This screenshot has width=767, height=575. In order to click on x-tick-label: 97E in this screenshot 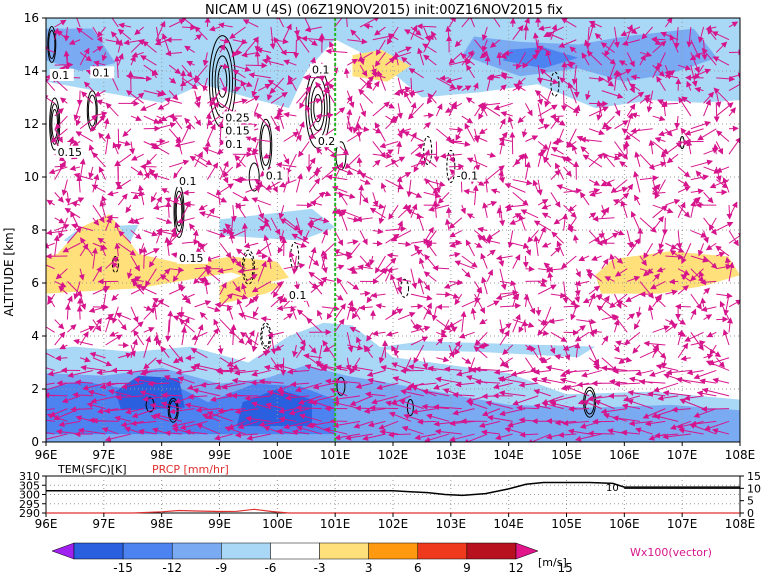, I will do `click(103, 455)`.